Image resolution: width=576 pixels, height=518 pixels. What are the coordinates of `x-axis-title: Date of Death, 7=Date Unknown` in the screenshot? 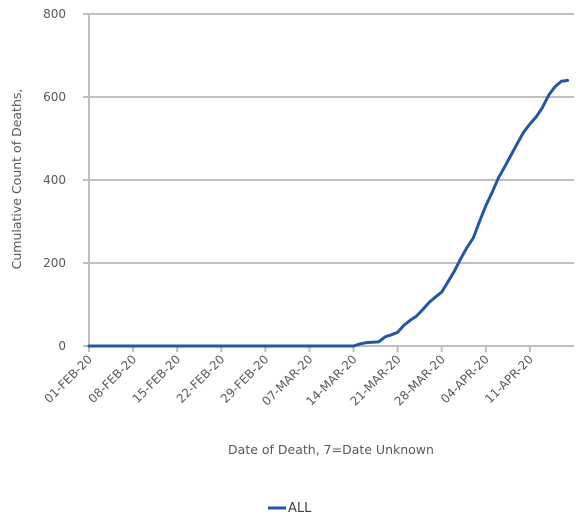 It's located at (331, 449).